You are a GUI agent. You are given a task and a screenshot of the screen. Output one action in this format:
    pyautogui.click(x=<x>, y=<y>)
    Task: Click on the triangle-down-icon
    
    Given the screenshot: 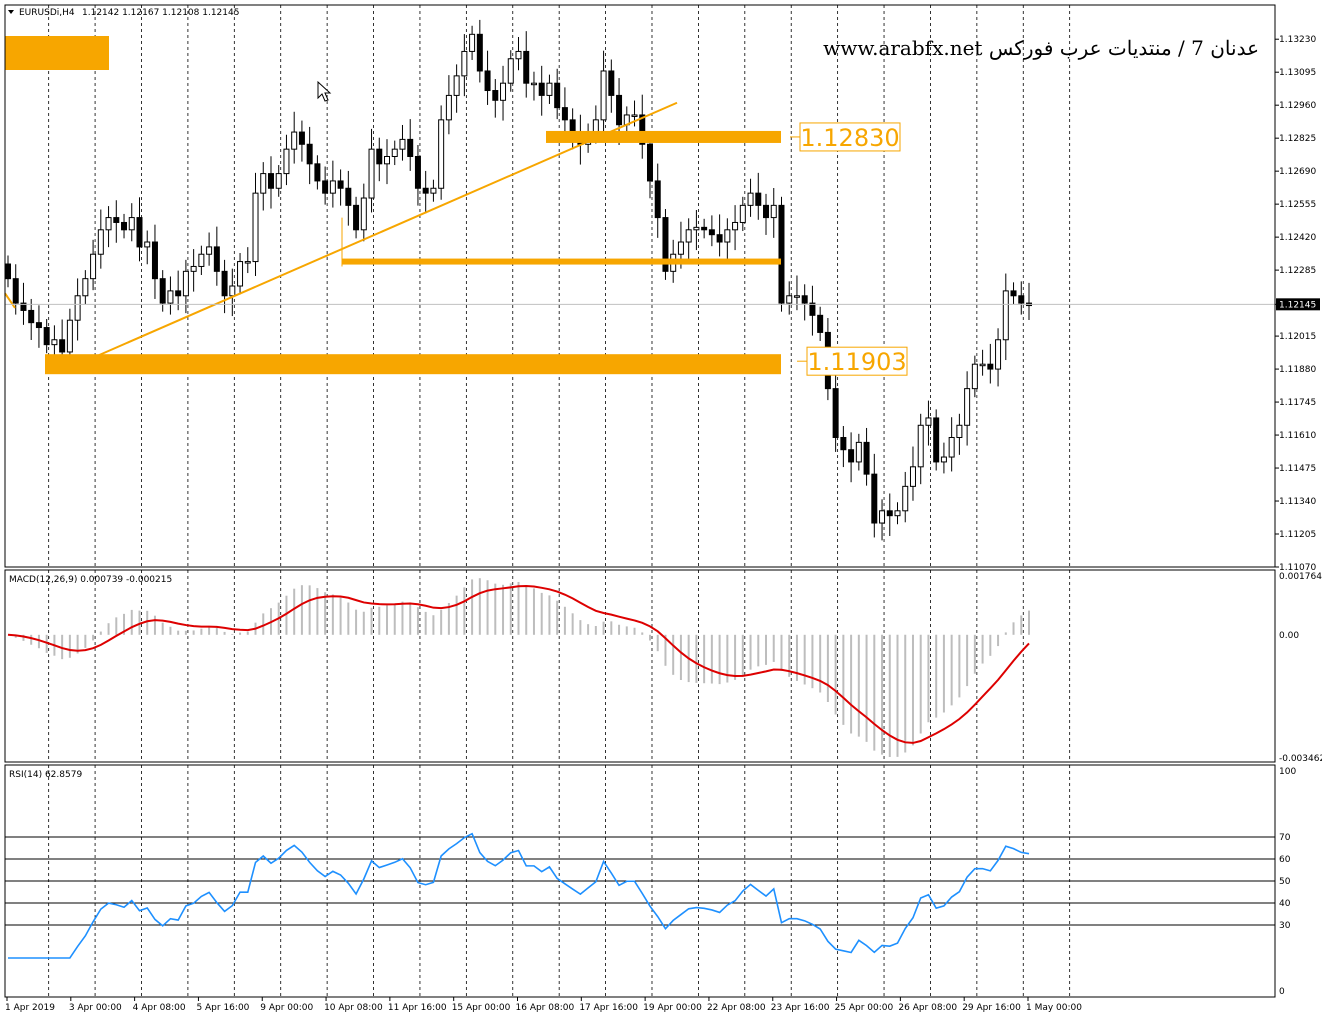 What is the action you would take?
    pyautogui.click(x=11, y=12)
    